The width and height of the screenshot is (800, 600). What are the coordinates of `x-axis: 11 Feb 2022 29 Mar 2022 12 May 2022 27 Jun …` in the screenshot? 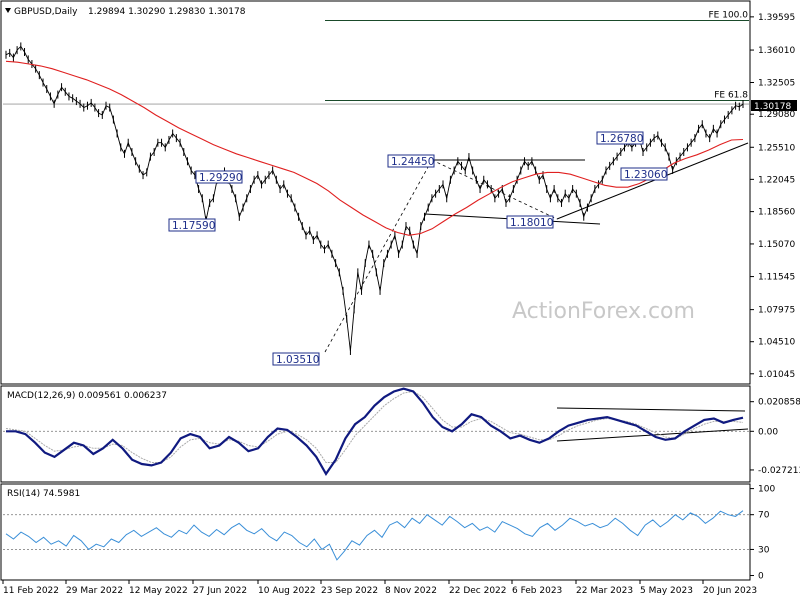 It's located at (379, 588).